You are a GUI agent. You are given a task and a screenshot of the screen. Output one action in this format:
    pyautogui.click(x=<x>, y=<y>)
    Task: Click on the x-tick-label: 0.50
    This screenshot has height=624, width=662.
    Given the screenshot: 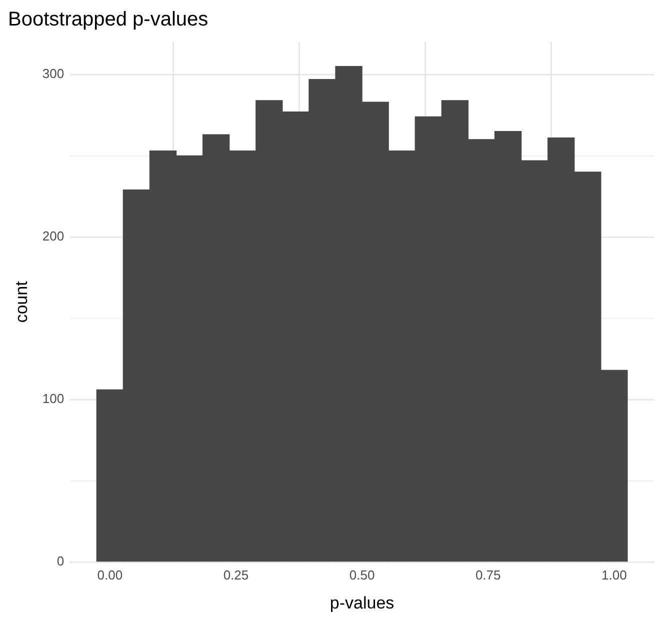 What is the action you would take?
    pyautogui.click(x=362, y=574)
    